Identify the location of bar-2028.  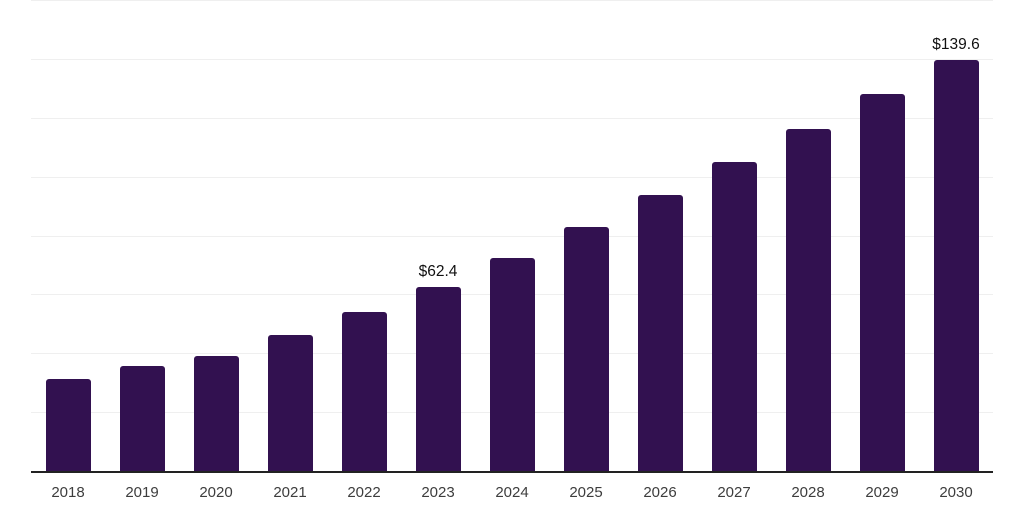
(808, 300).